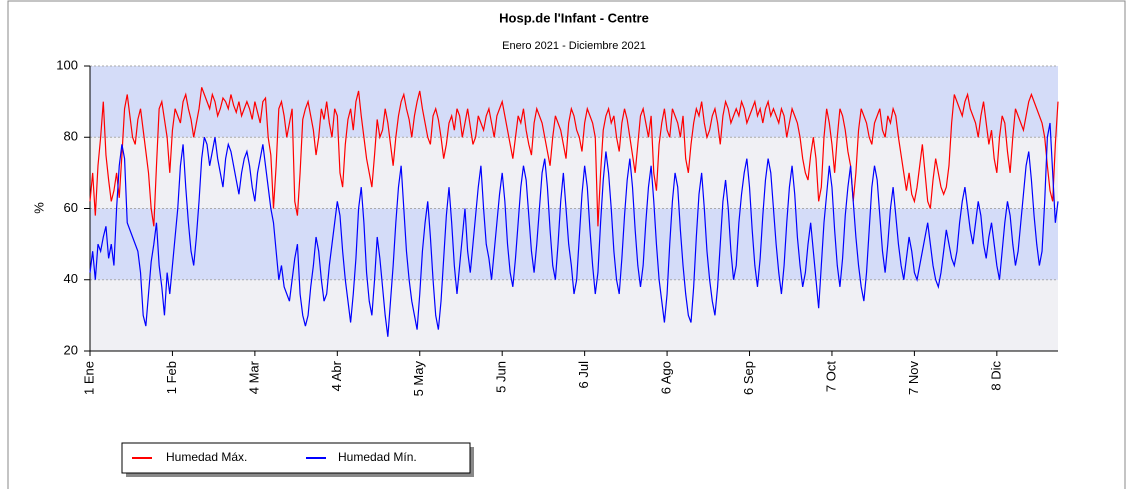 This screenshot has width=1133, height=489. I want to click on x-tick-label: 6 Jul, so click(583, 375).